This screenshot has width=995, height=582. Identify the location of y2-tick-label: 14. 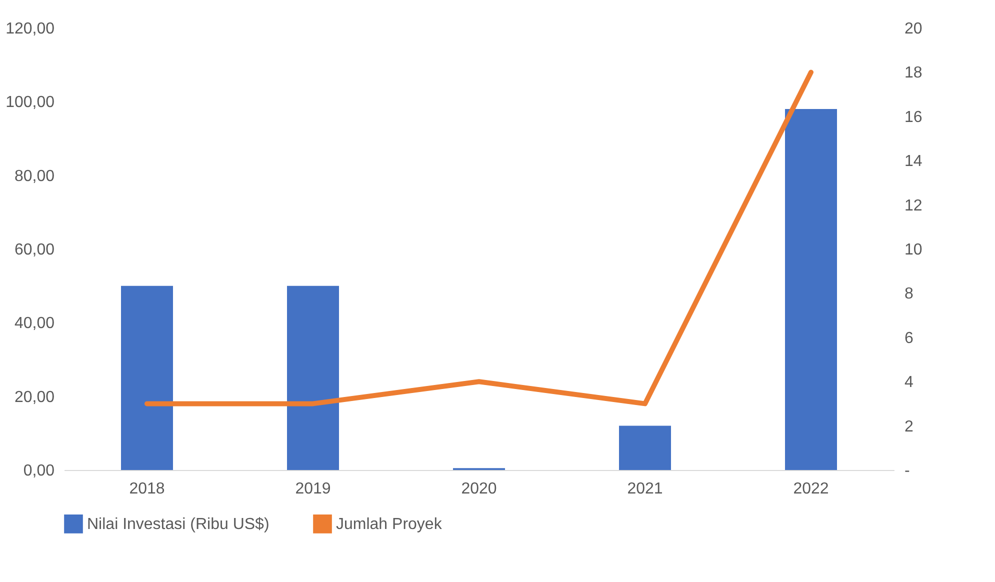
(913, 161).